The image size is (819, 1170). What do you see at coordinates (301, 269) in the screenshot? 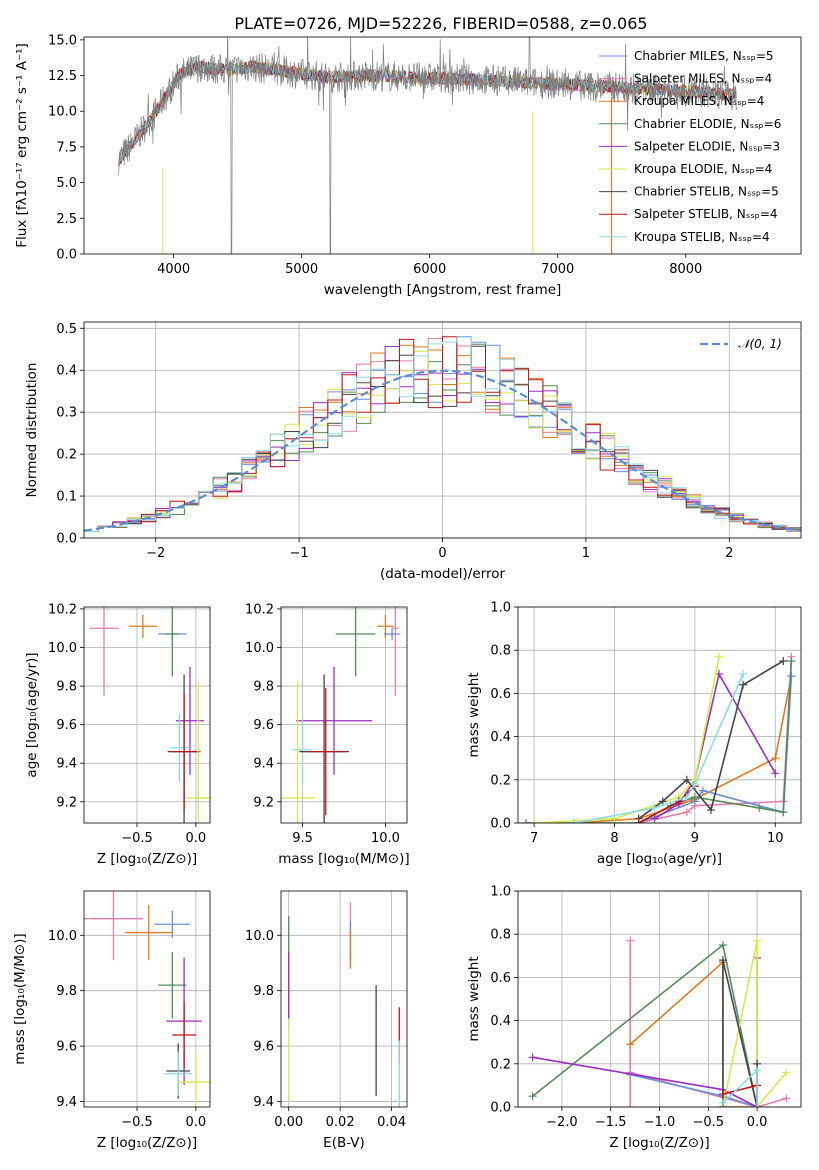
I see `x-tick-label: 5000` at bounding box center [301, 269].